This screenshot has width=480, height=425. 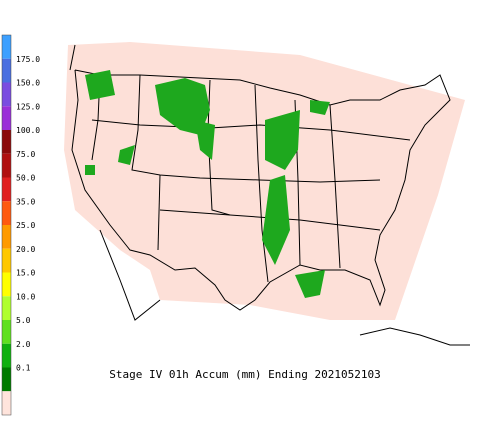 I want to click on legend-frame, so click(x=6, y=225).